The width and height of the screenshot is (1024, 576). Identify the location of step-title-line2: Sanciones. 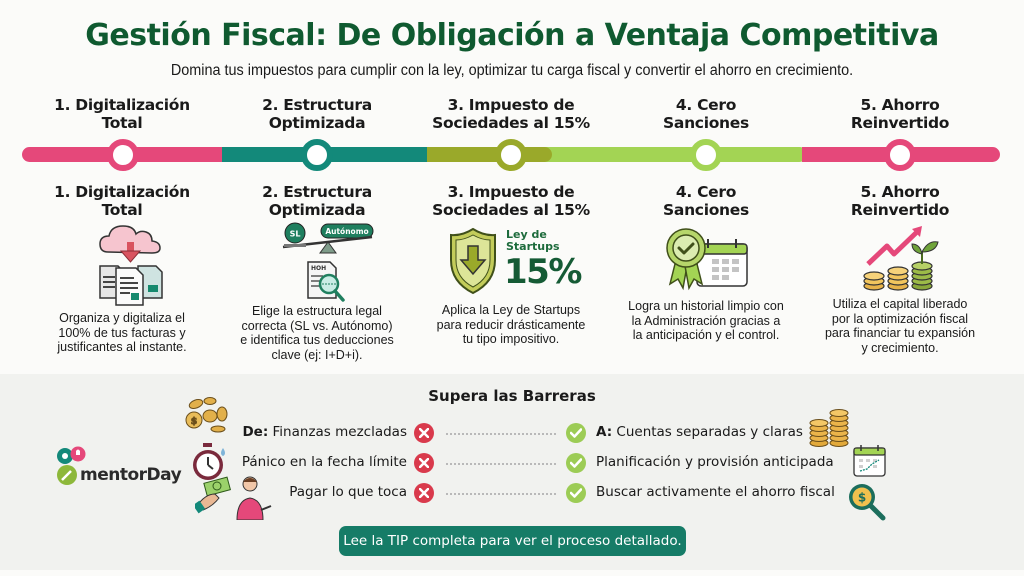
(706, 210).